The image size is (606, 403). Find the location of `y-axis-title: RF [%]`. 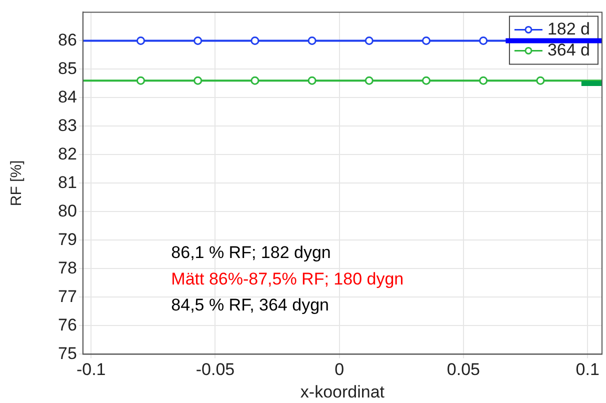

y-axis-title: RF [%] is located at coordinates (17, 183).